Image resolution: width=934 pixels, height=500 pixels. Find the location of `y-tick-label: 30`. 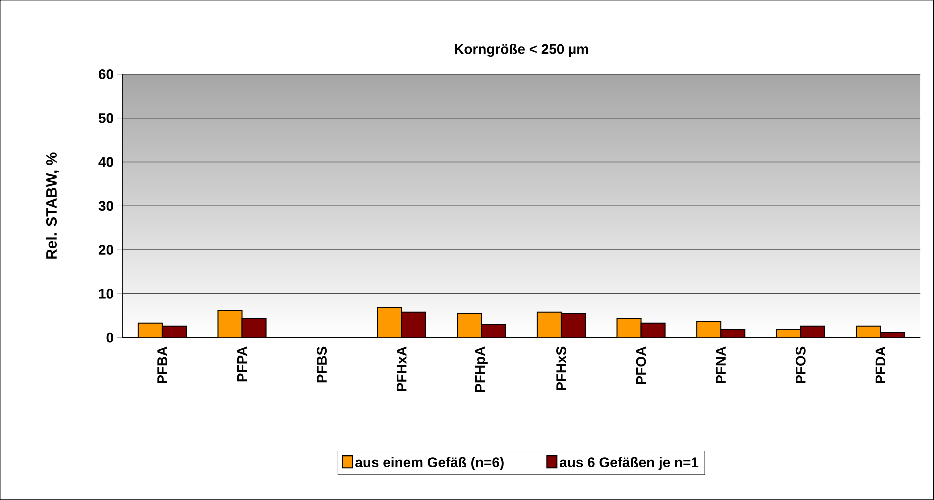

y-tick-label: 30 is located at coordinates (106, 205).